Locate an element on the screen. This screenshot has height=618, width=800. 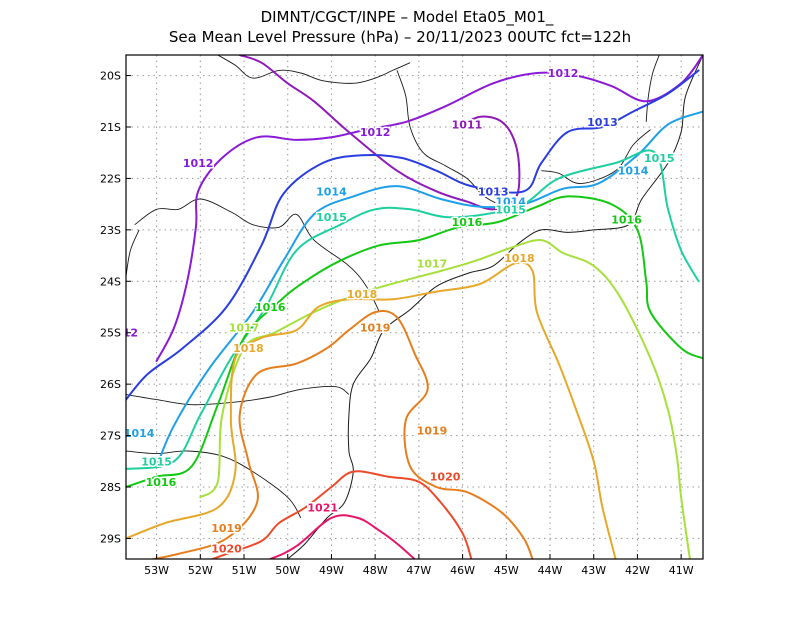
x-tick-label: 41W is located at coordinates (681, 570).